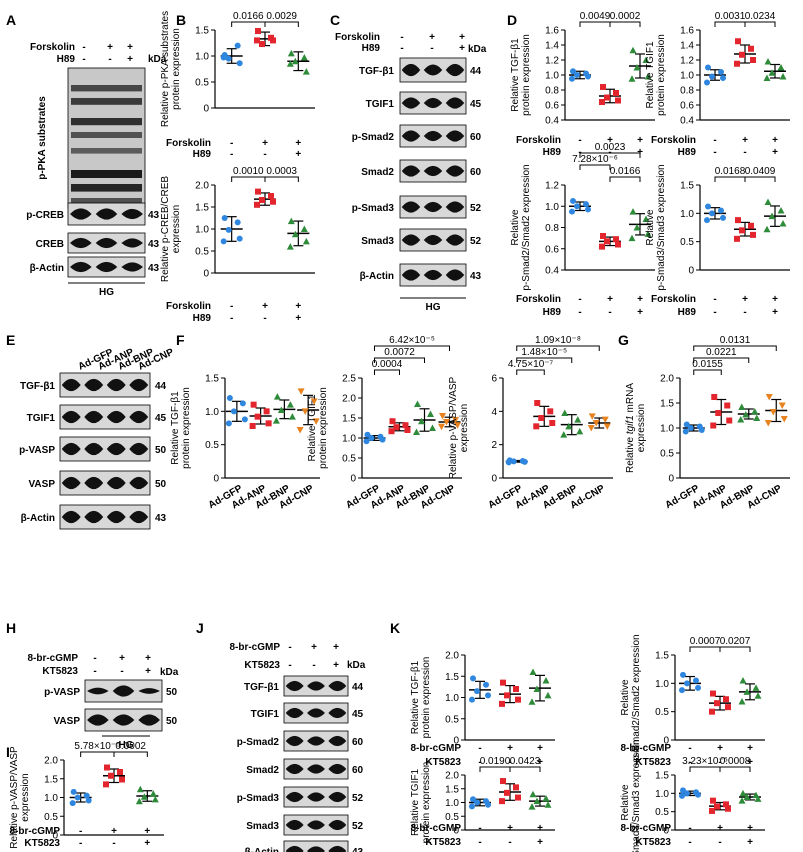 Image resolution: width=803 pixels, height=852 pixels. What do you see at coordinates (735, 761) in the screenshot?
I see `p-value-label: 0.0008` at bounding box center [735, 761].